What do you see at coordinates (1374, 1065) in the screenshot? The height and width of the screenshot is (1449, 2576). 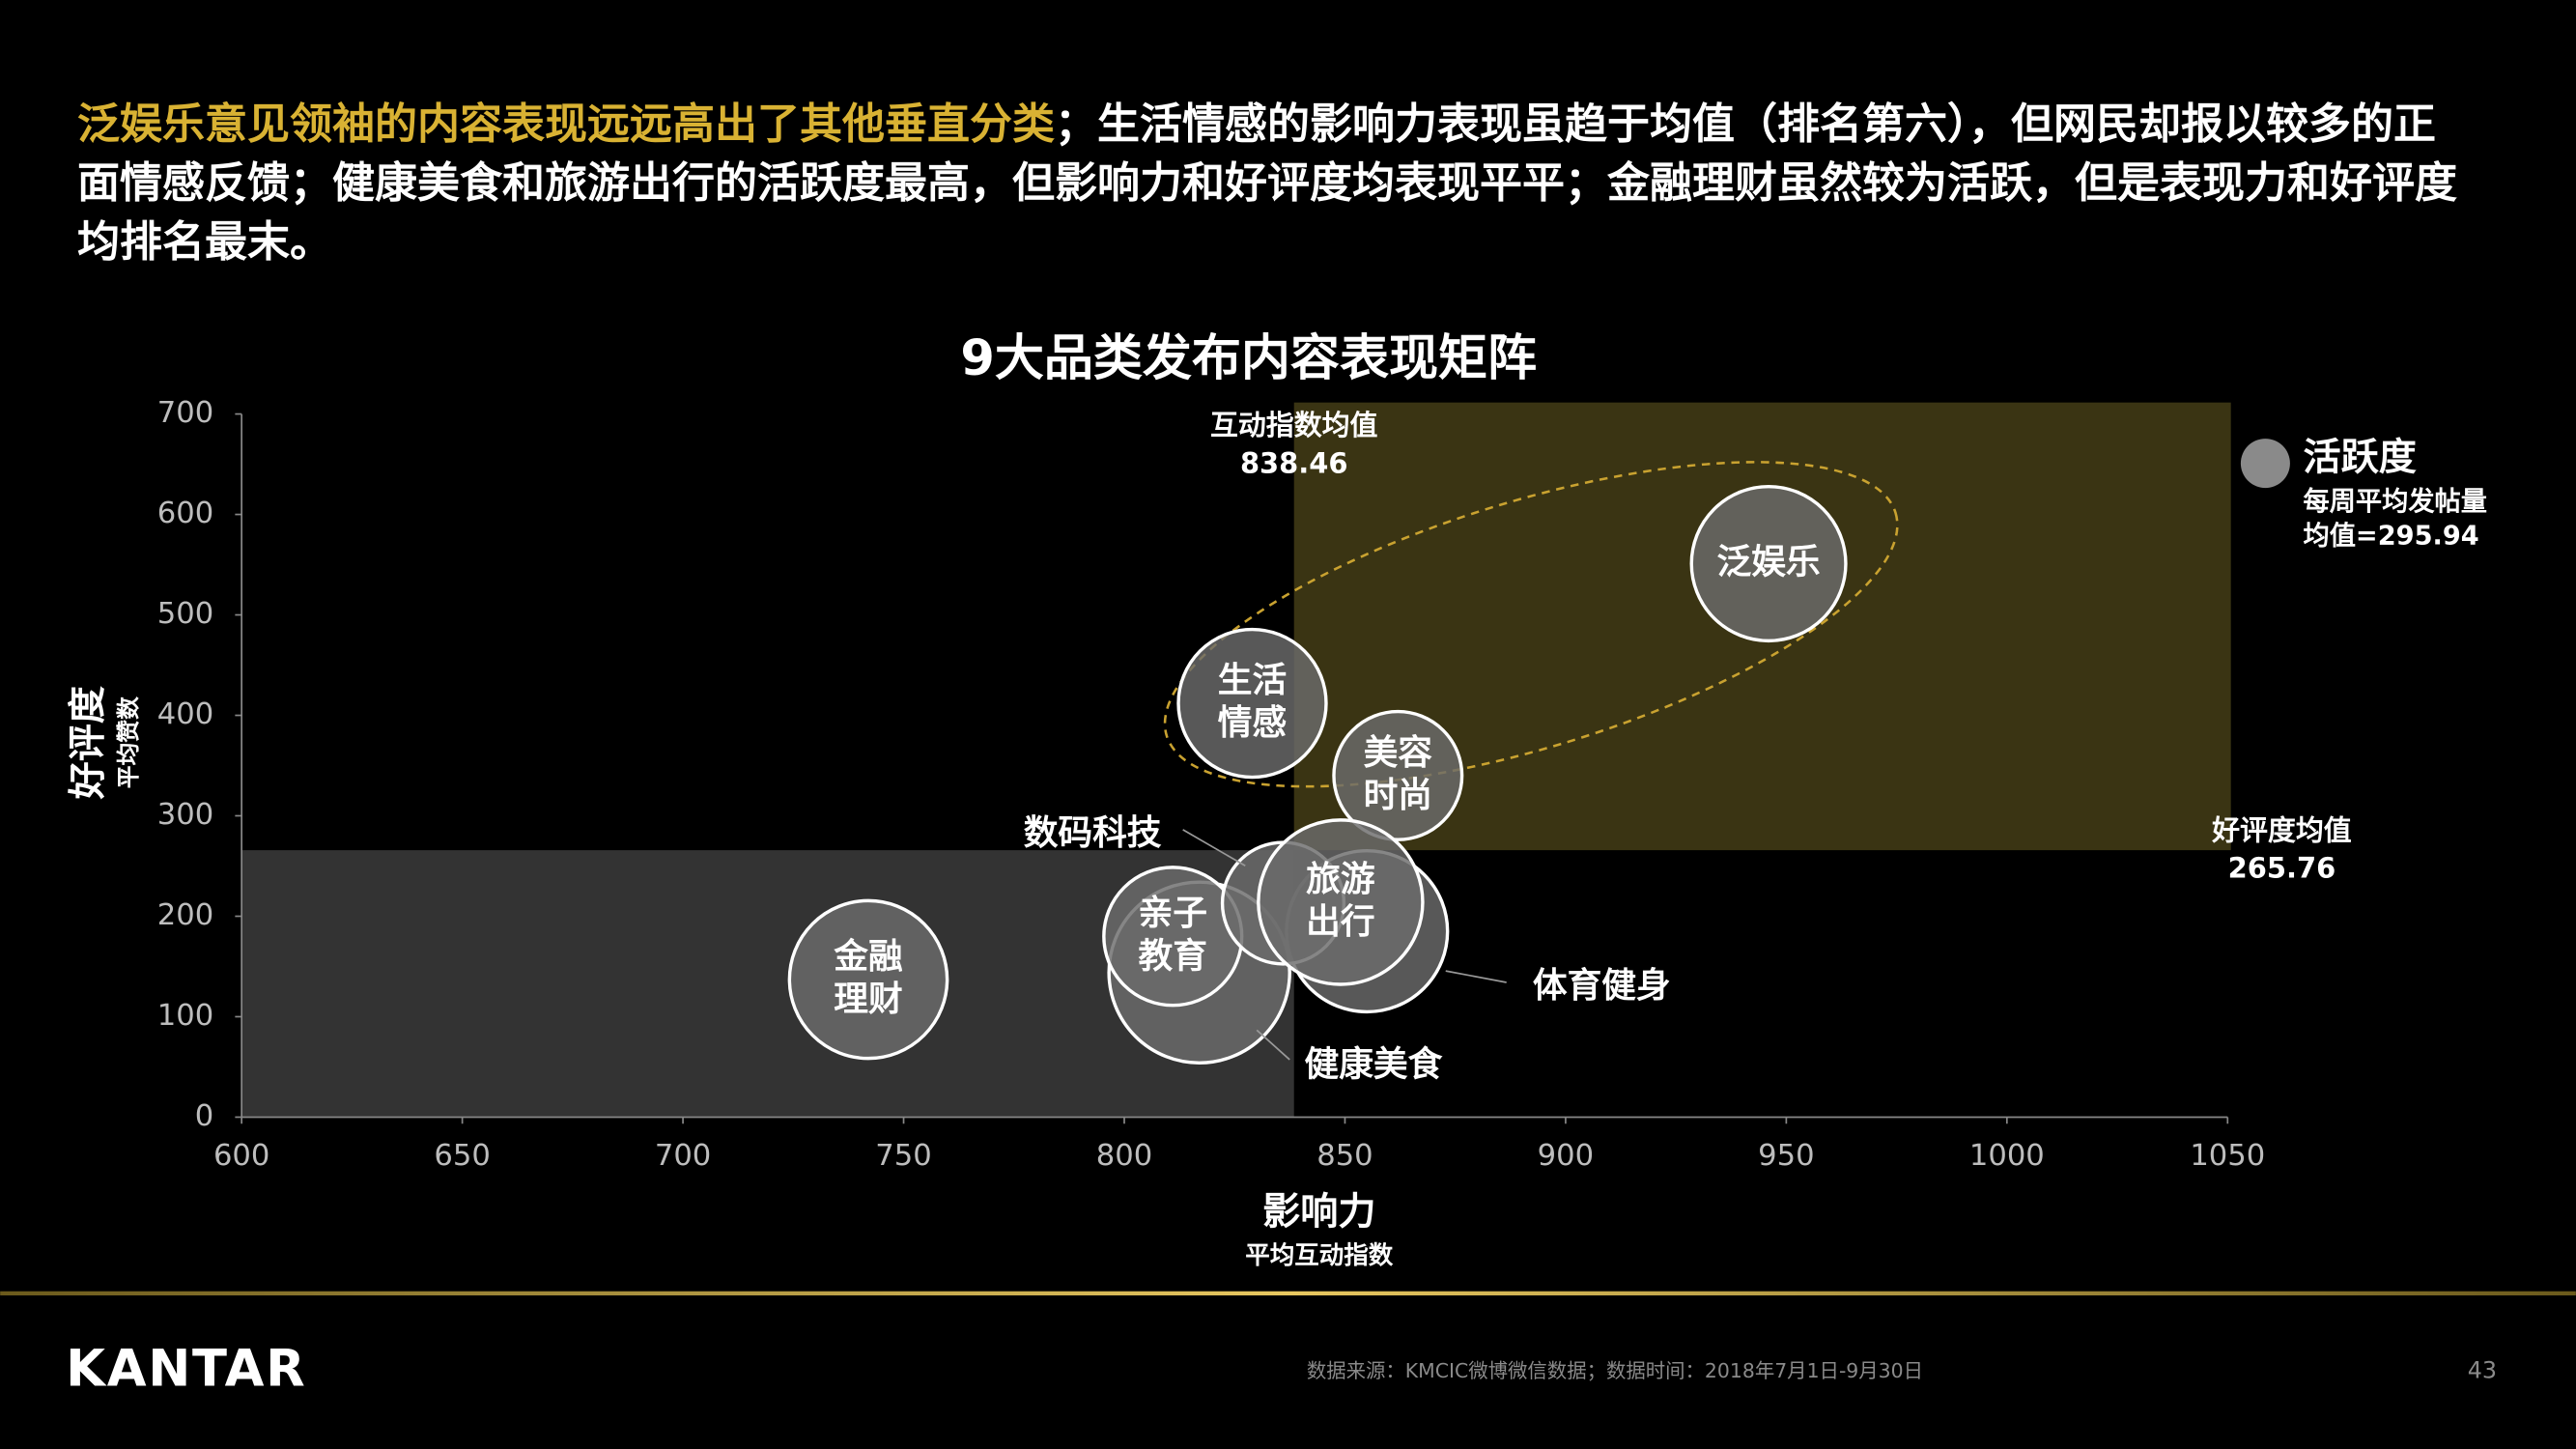 I see `bubble-label: 健康美食` at bounding box center [1374, 1065].